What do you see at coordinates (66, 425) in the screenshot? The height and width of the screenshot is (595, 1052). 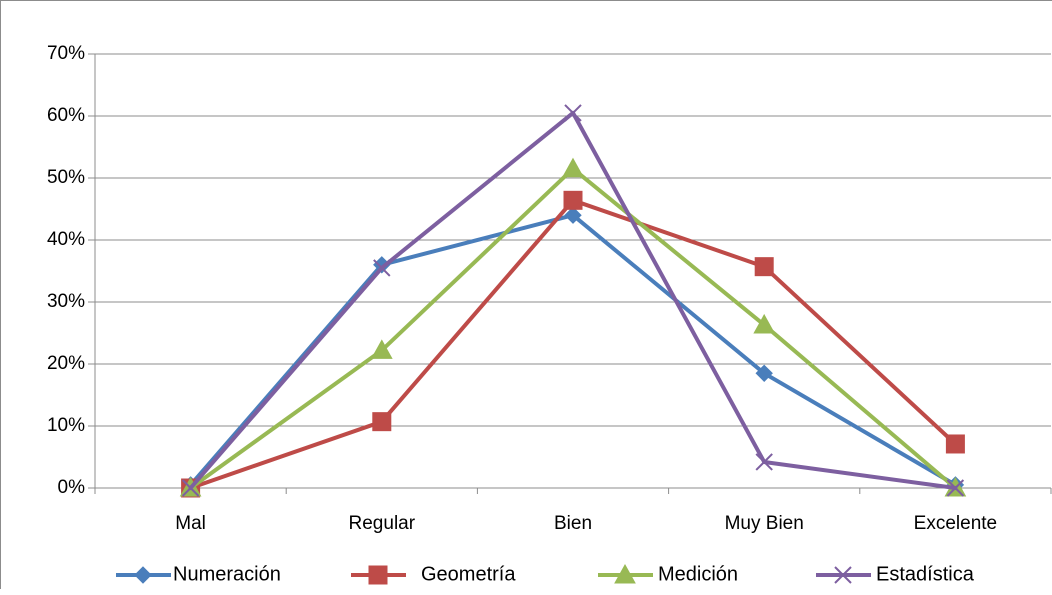 I see `y-tick-label: 10%` at bounding box center [66, 425].